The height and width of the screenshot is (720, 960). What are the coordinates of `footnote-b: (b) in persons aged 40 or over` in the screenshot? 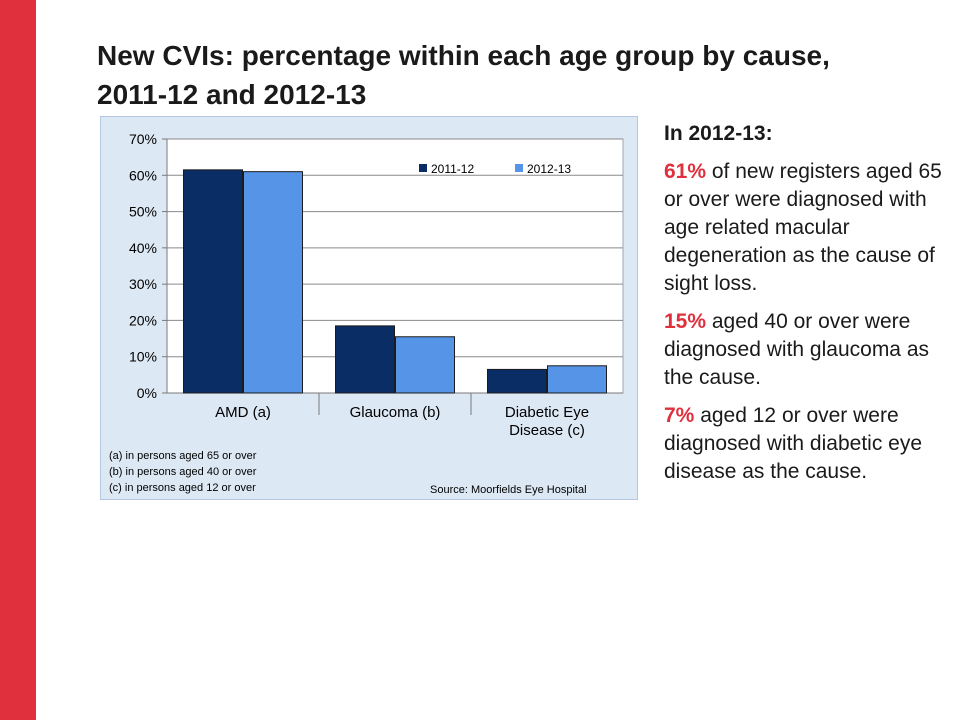 It's located at (183, 472).